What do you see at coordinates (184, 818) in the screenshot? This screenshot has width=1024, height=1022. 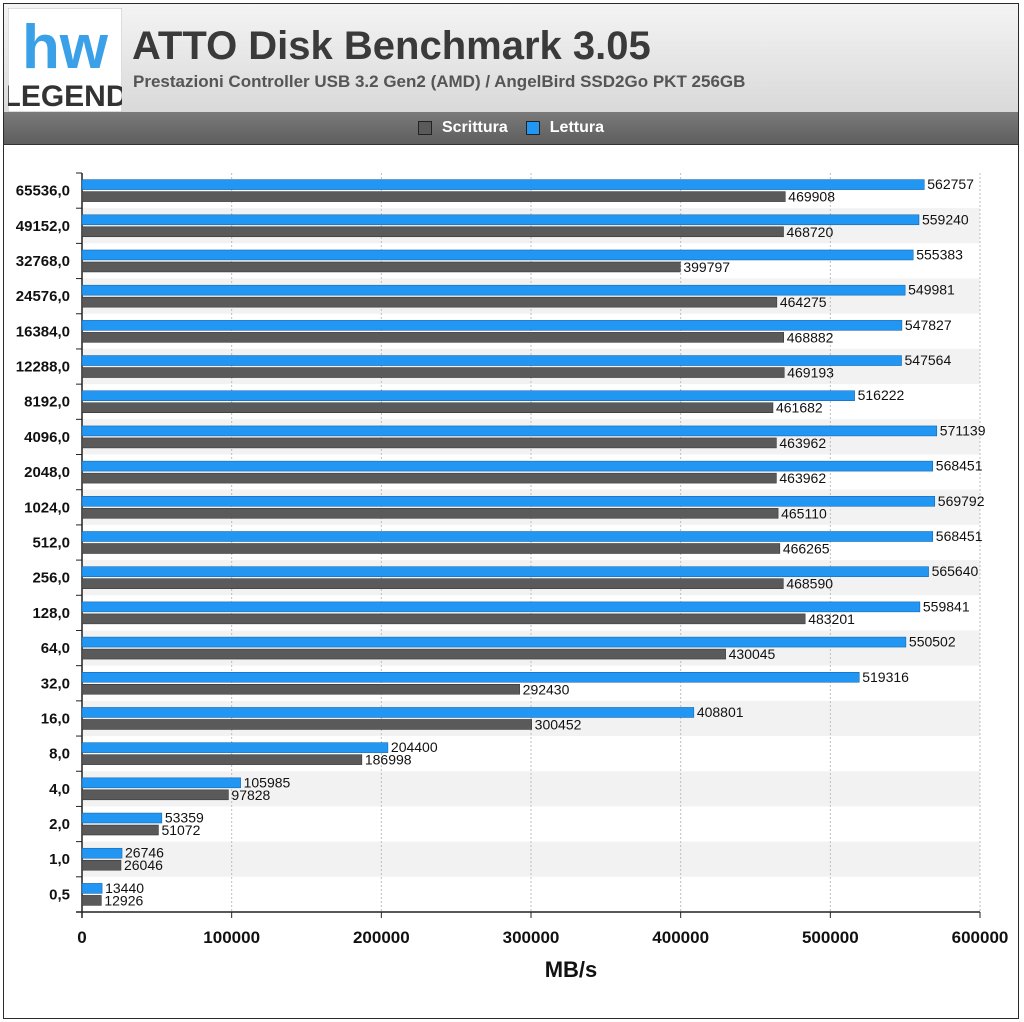 I see `data-label-lettura: 53359` at bounding box center [184, 818].